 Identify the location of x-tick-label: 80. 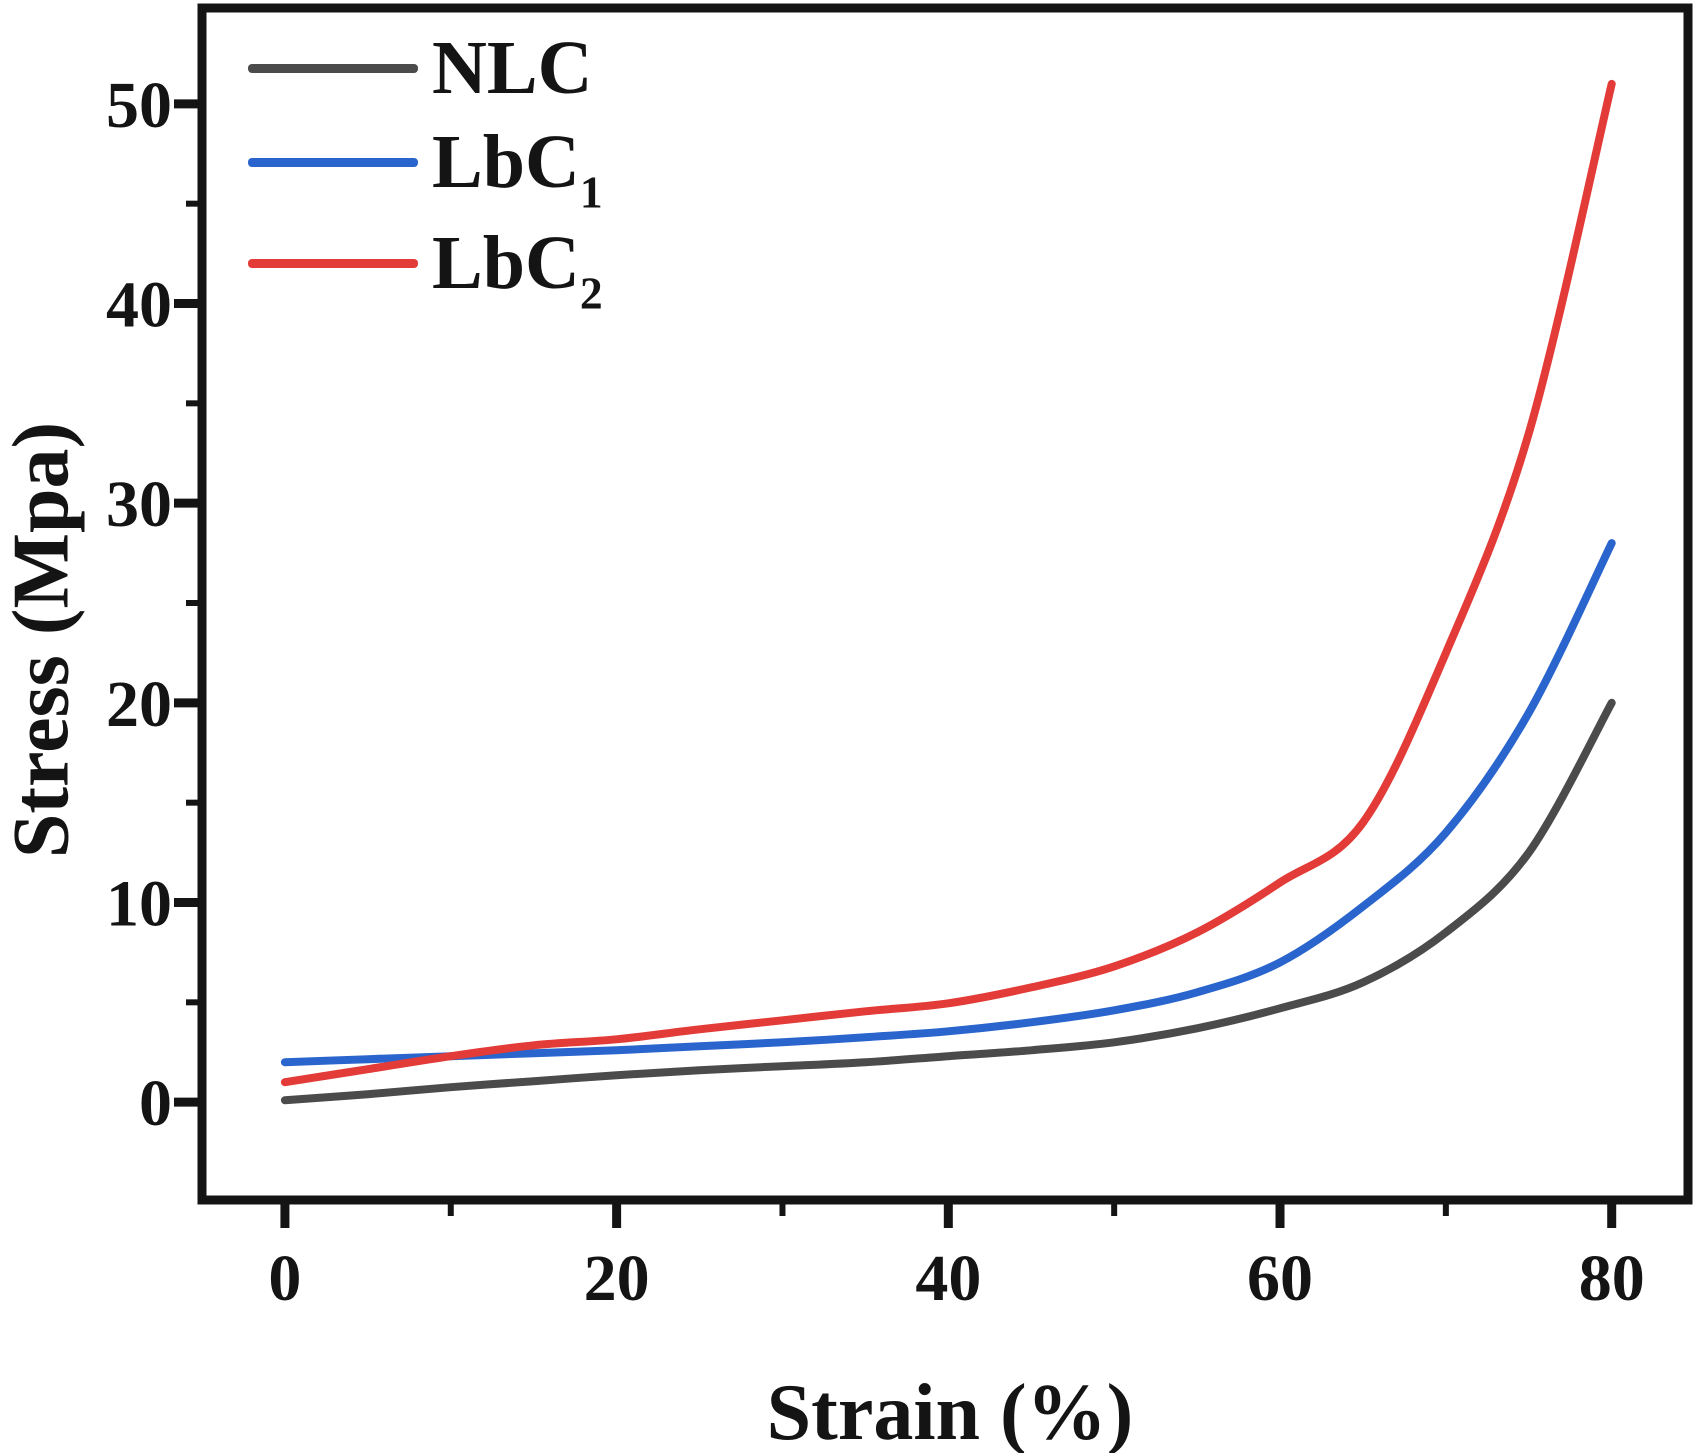
(1612, 1278).